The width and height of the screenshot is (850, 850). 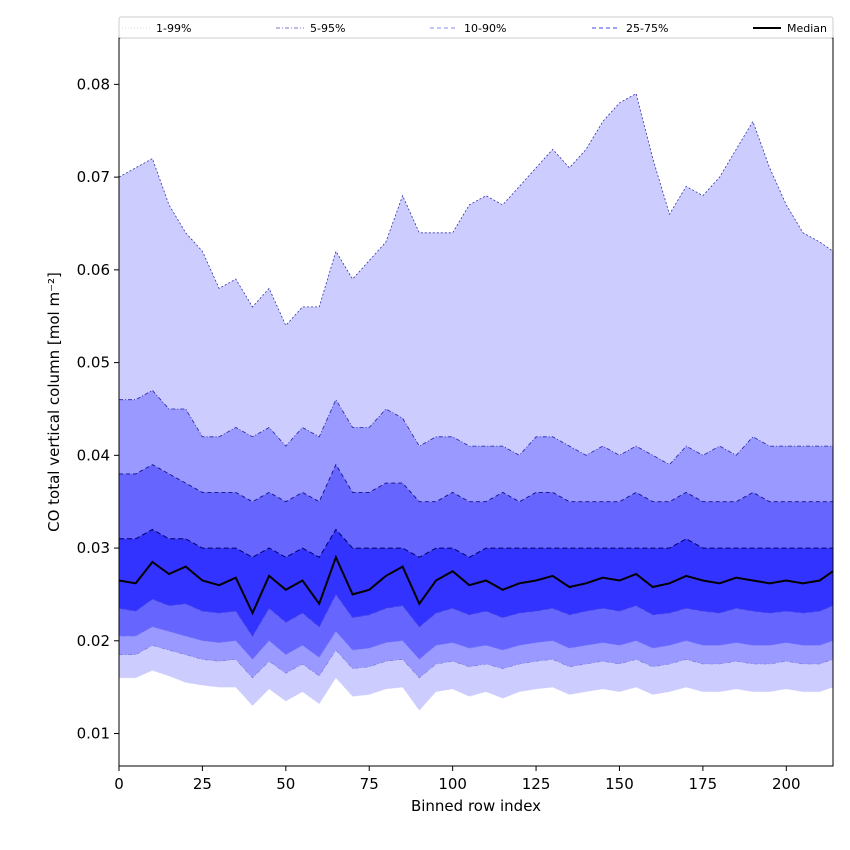 What do you see at coordinates (476, 585) in the screenshot?
I see `series-line-median` at bounding box center [476, 585].